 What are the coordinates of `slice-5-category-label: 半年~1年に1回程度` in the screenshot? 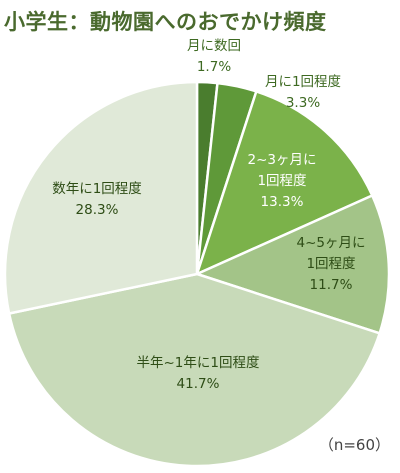 It's located at (198, 363).